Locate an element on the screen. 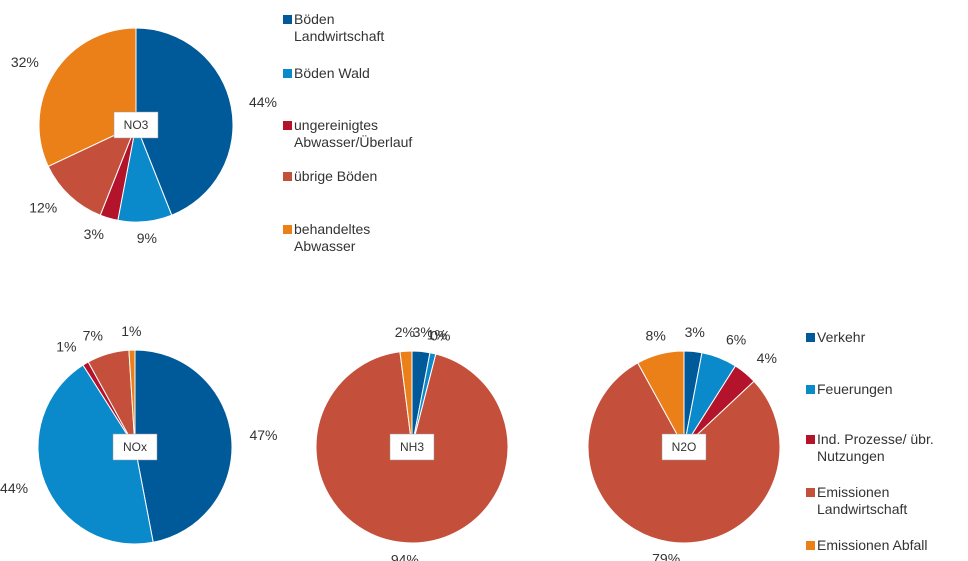 The width and height of the screenshot is (968, 561). center-label: N2O is located at coordinates (684, 447).